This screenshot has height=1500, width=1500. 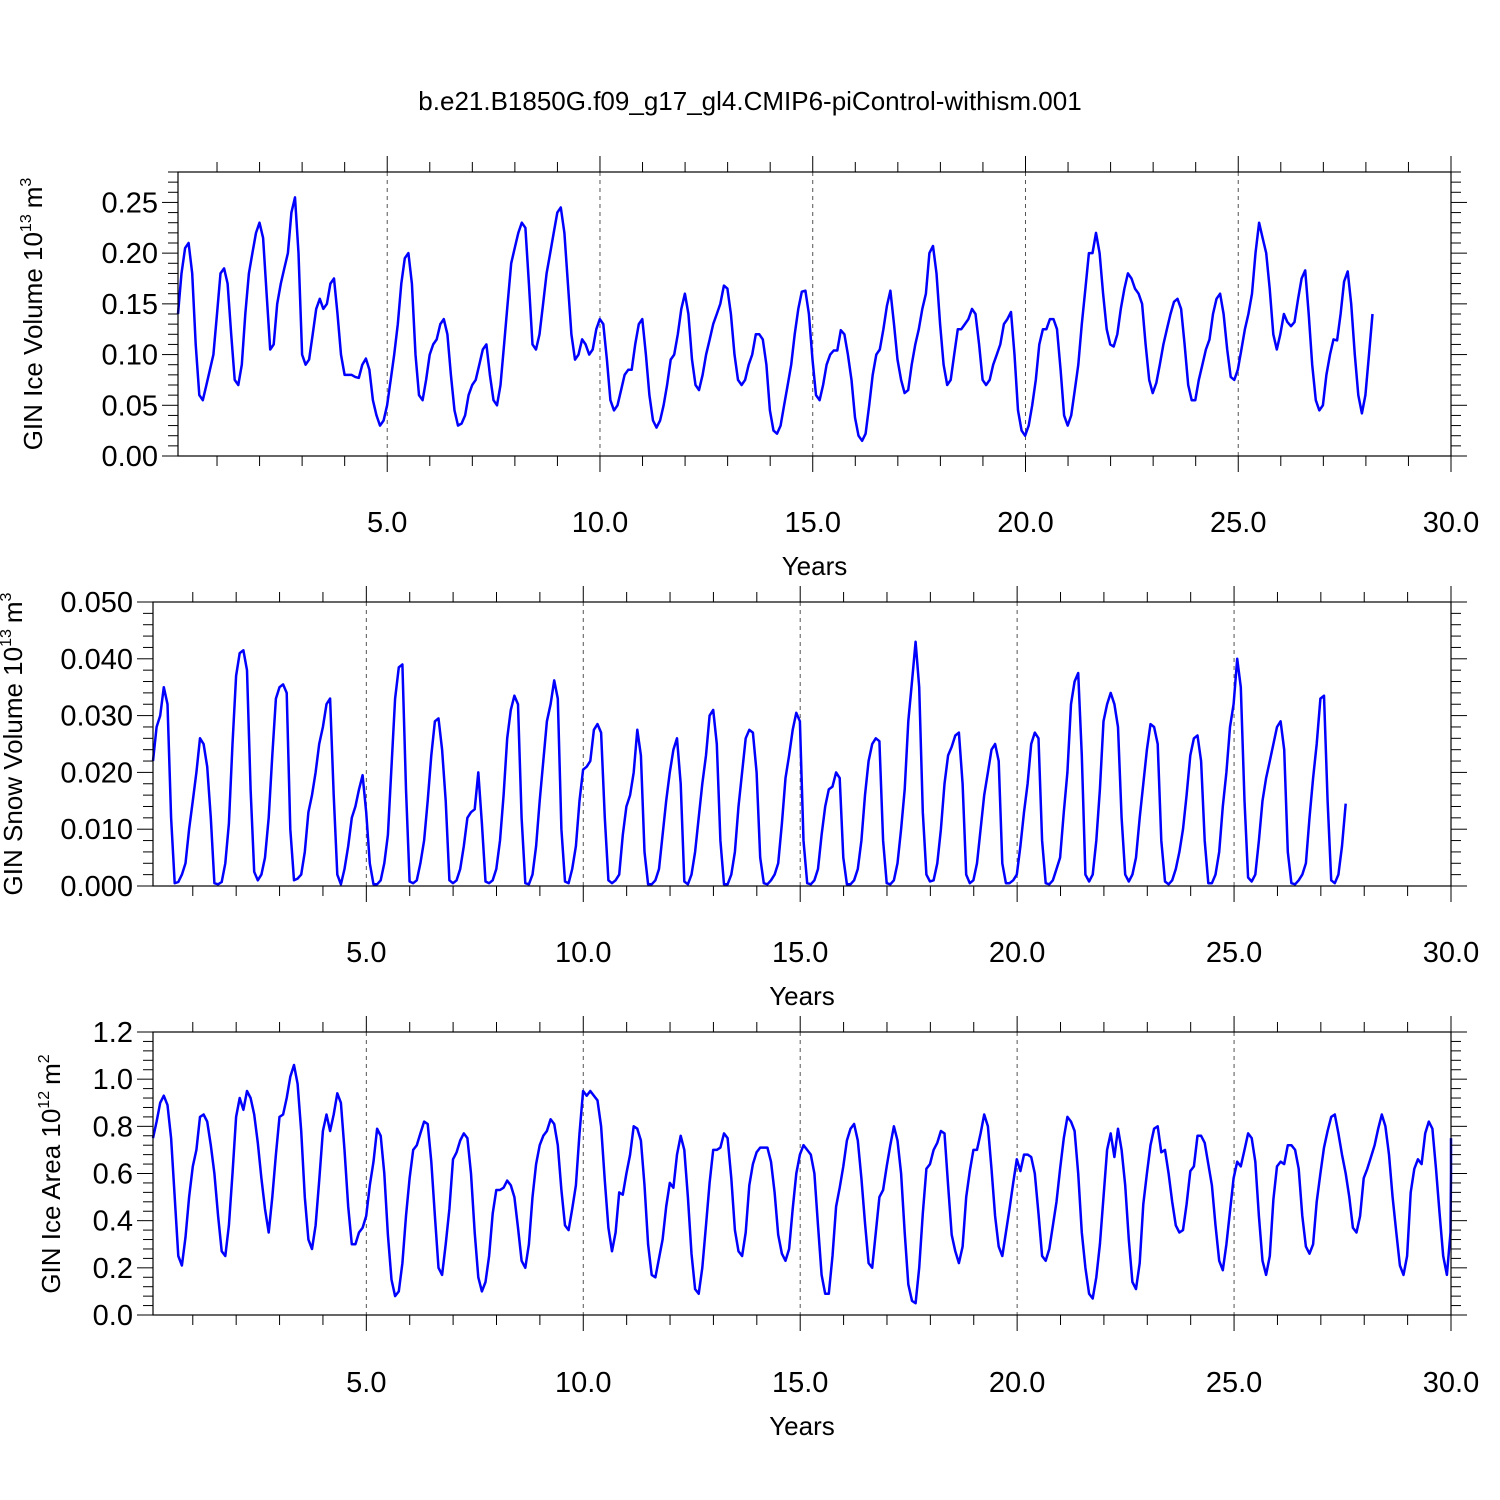 What do you see at coordinates (113, 1127) in the screenshot?
I see `y-tick-label: 0.8` at bounding box center [113, 1127].